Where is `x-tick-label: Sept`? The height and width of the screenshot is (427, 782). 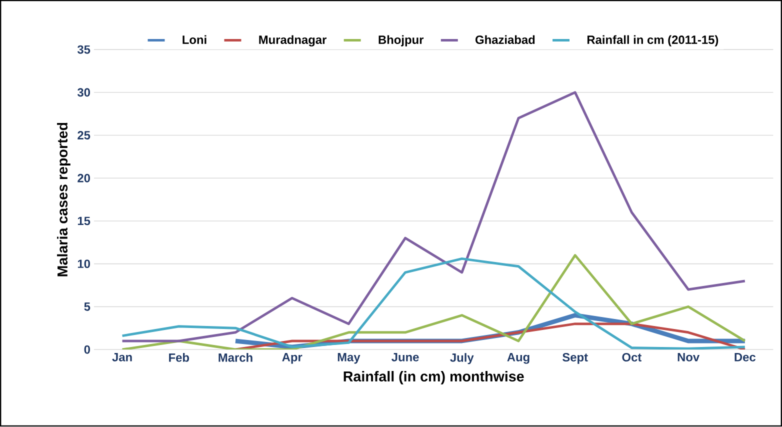
x-tick-label: Sept is located at coordinates (575, 358).